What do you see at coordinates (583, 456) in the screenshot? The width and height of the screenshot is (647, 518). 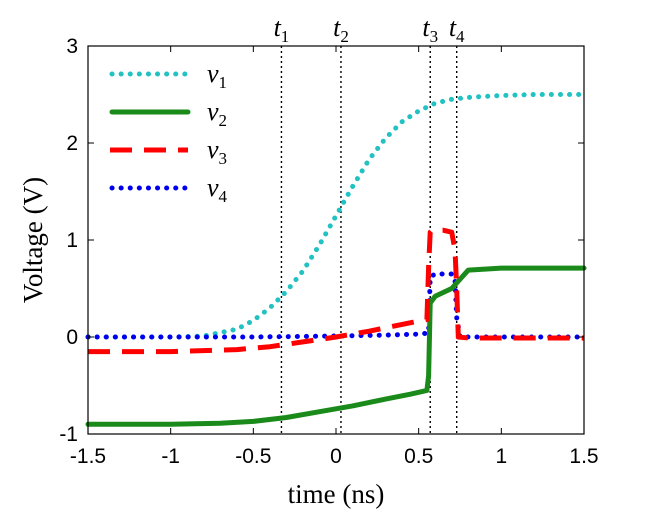 I see `x-tick-label: 1.5` at bounding box center [583, 456].